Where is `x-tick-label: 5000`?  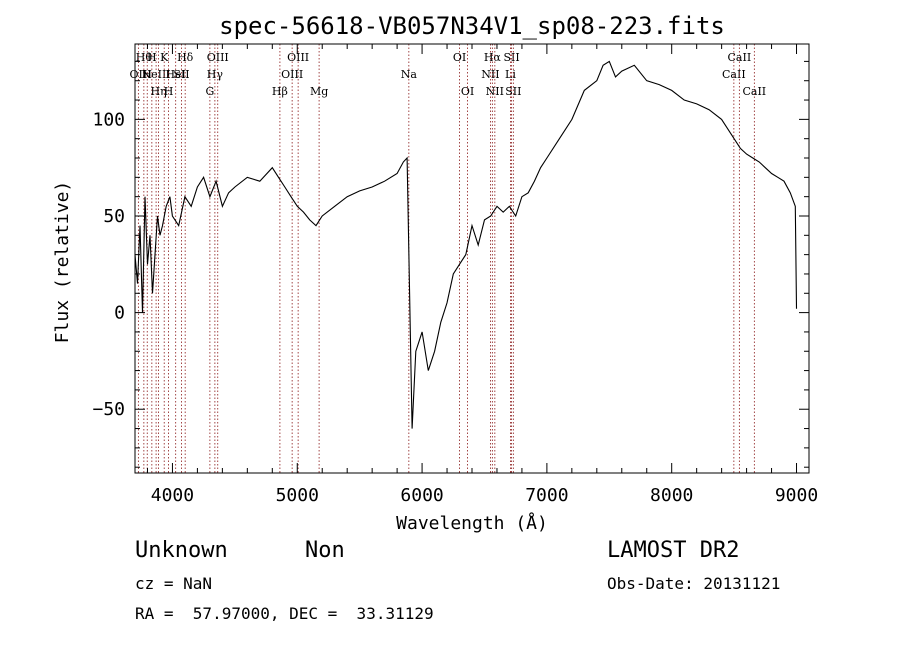
x-tick-label: 5000 is located at coordinates (297, 495).